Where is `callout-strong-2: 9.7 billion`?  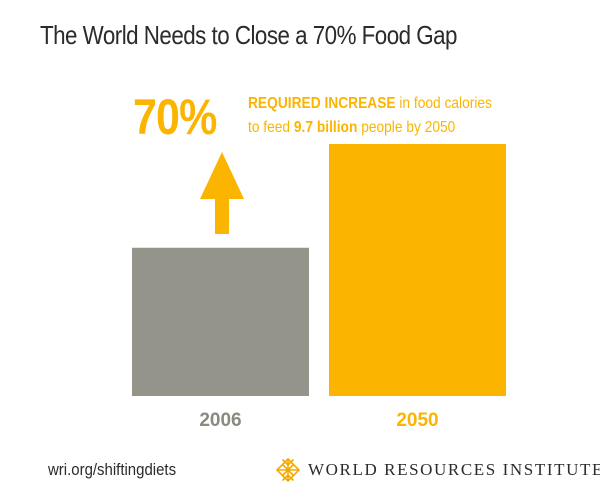 callout-strong-2: 9.7 billion is located at coordinates (325, 127).